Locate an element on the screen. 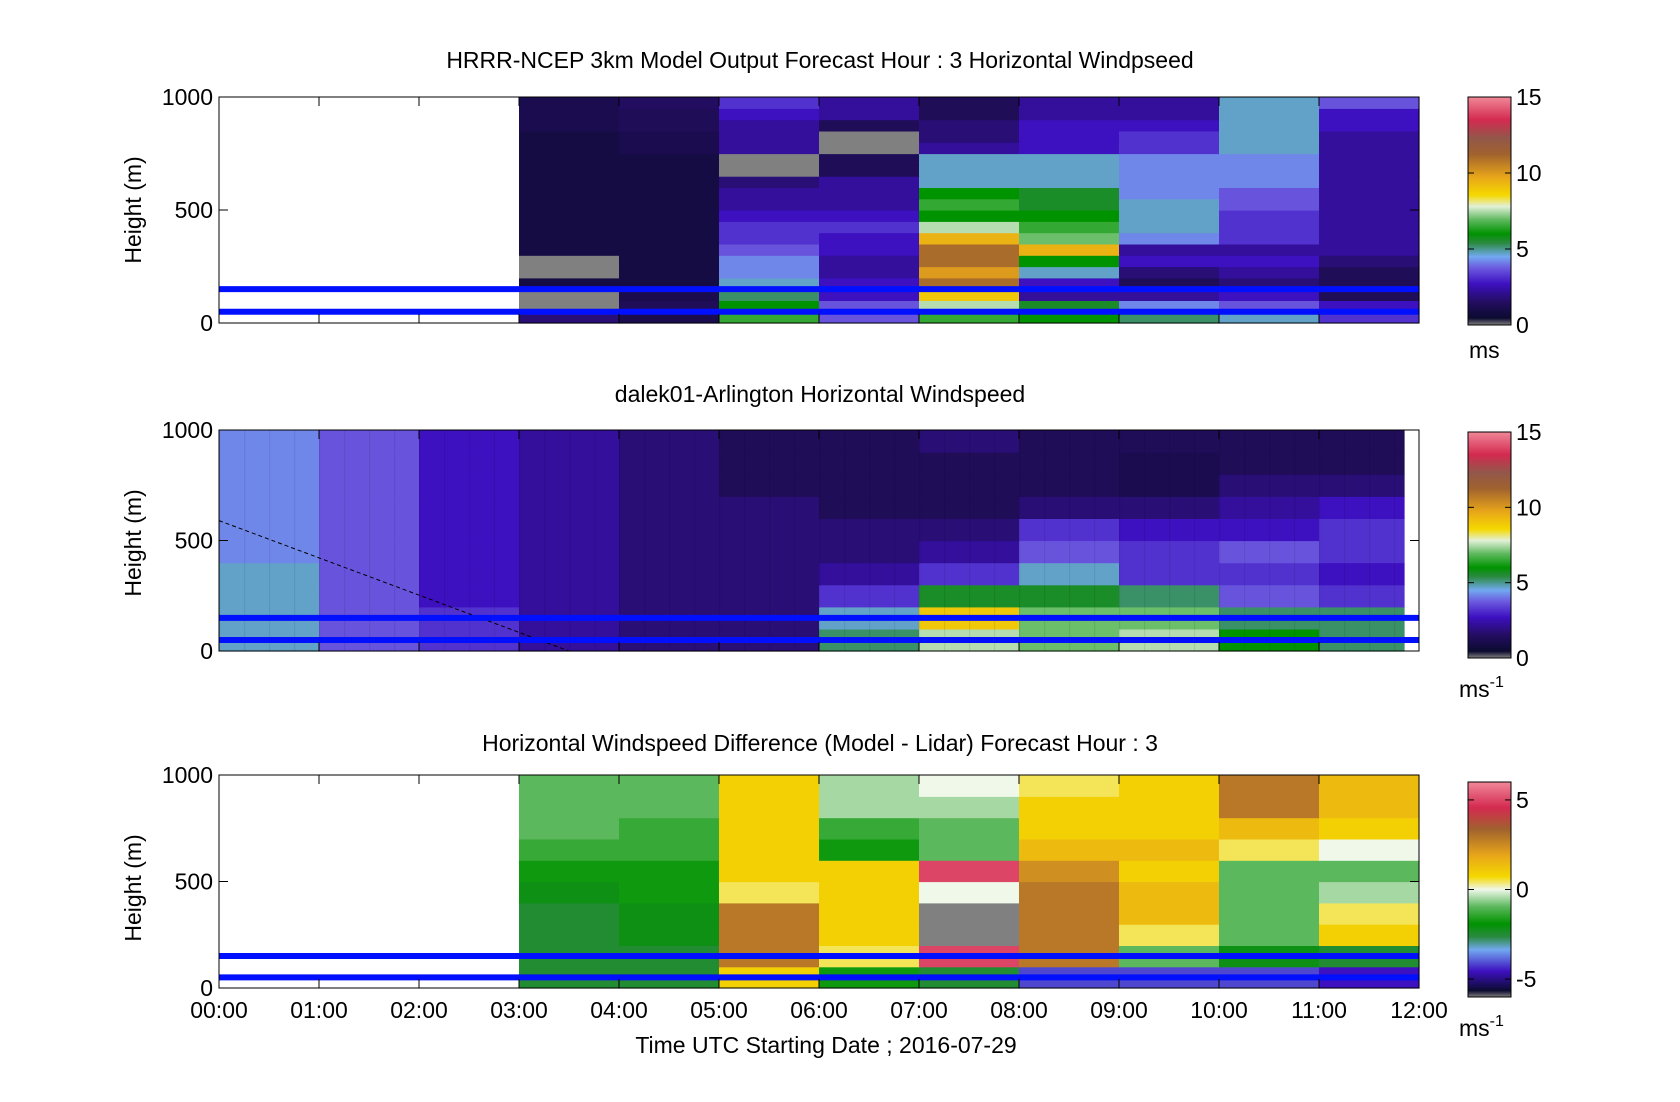 The width and height of the screenshot is (1680, 1102). panel3-ylabel: Height (m) is located at coordinates (133, 887).